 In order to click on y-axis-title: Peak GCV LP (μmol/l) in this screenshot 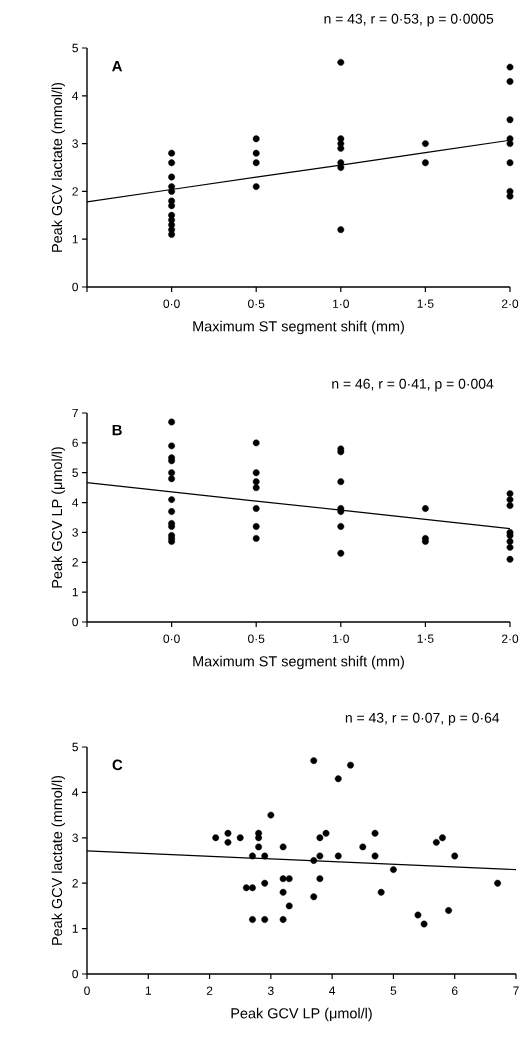, I will do `click(58, 517)`.